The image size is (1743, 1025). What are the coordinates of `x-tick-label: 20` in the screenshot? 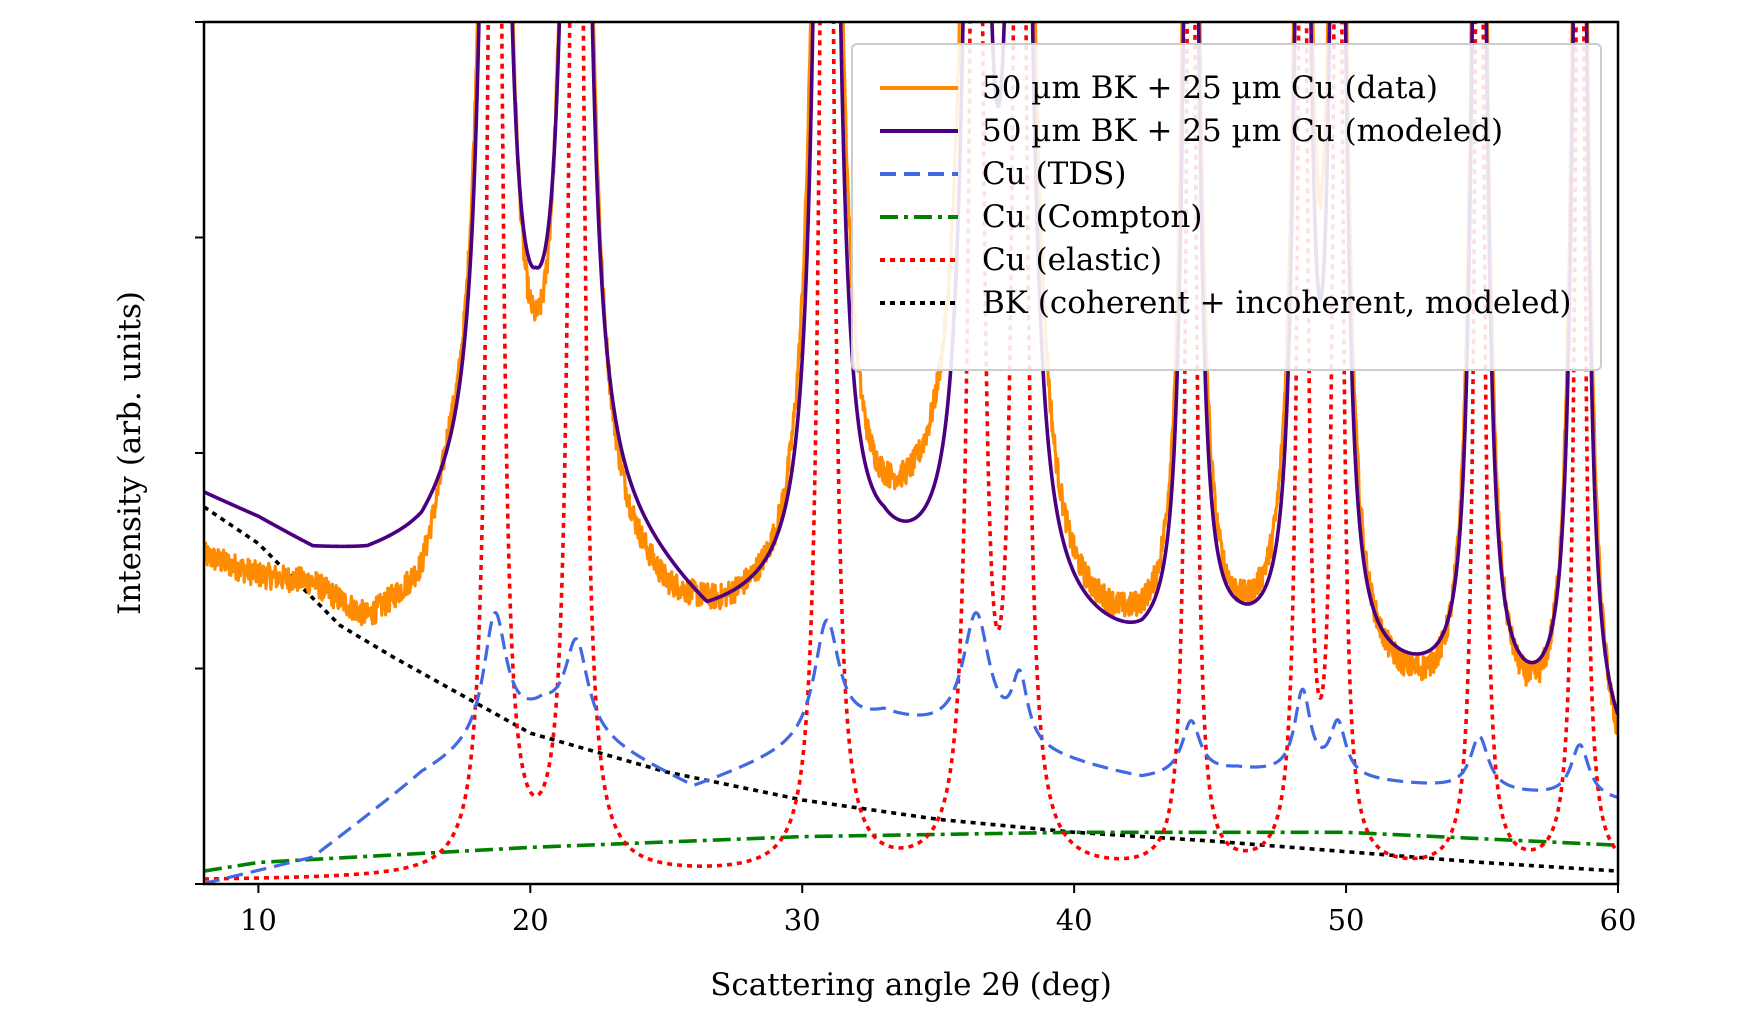 It's located at (530, 920).